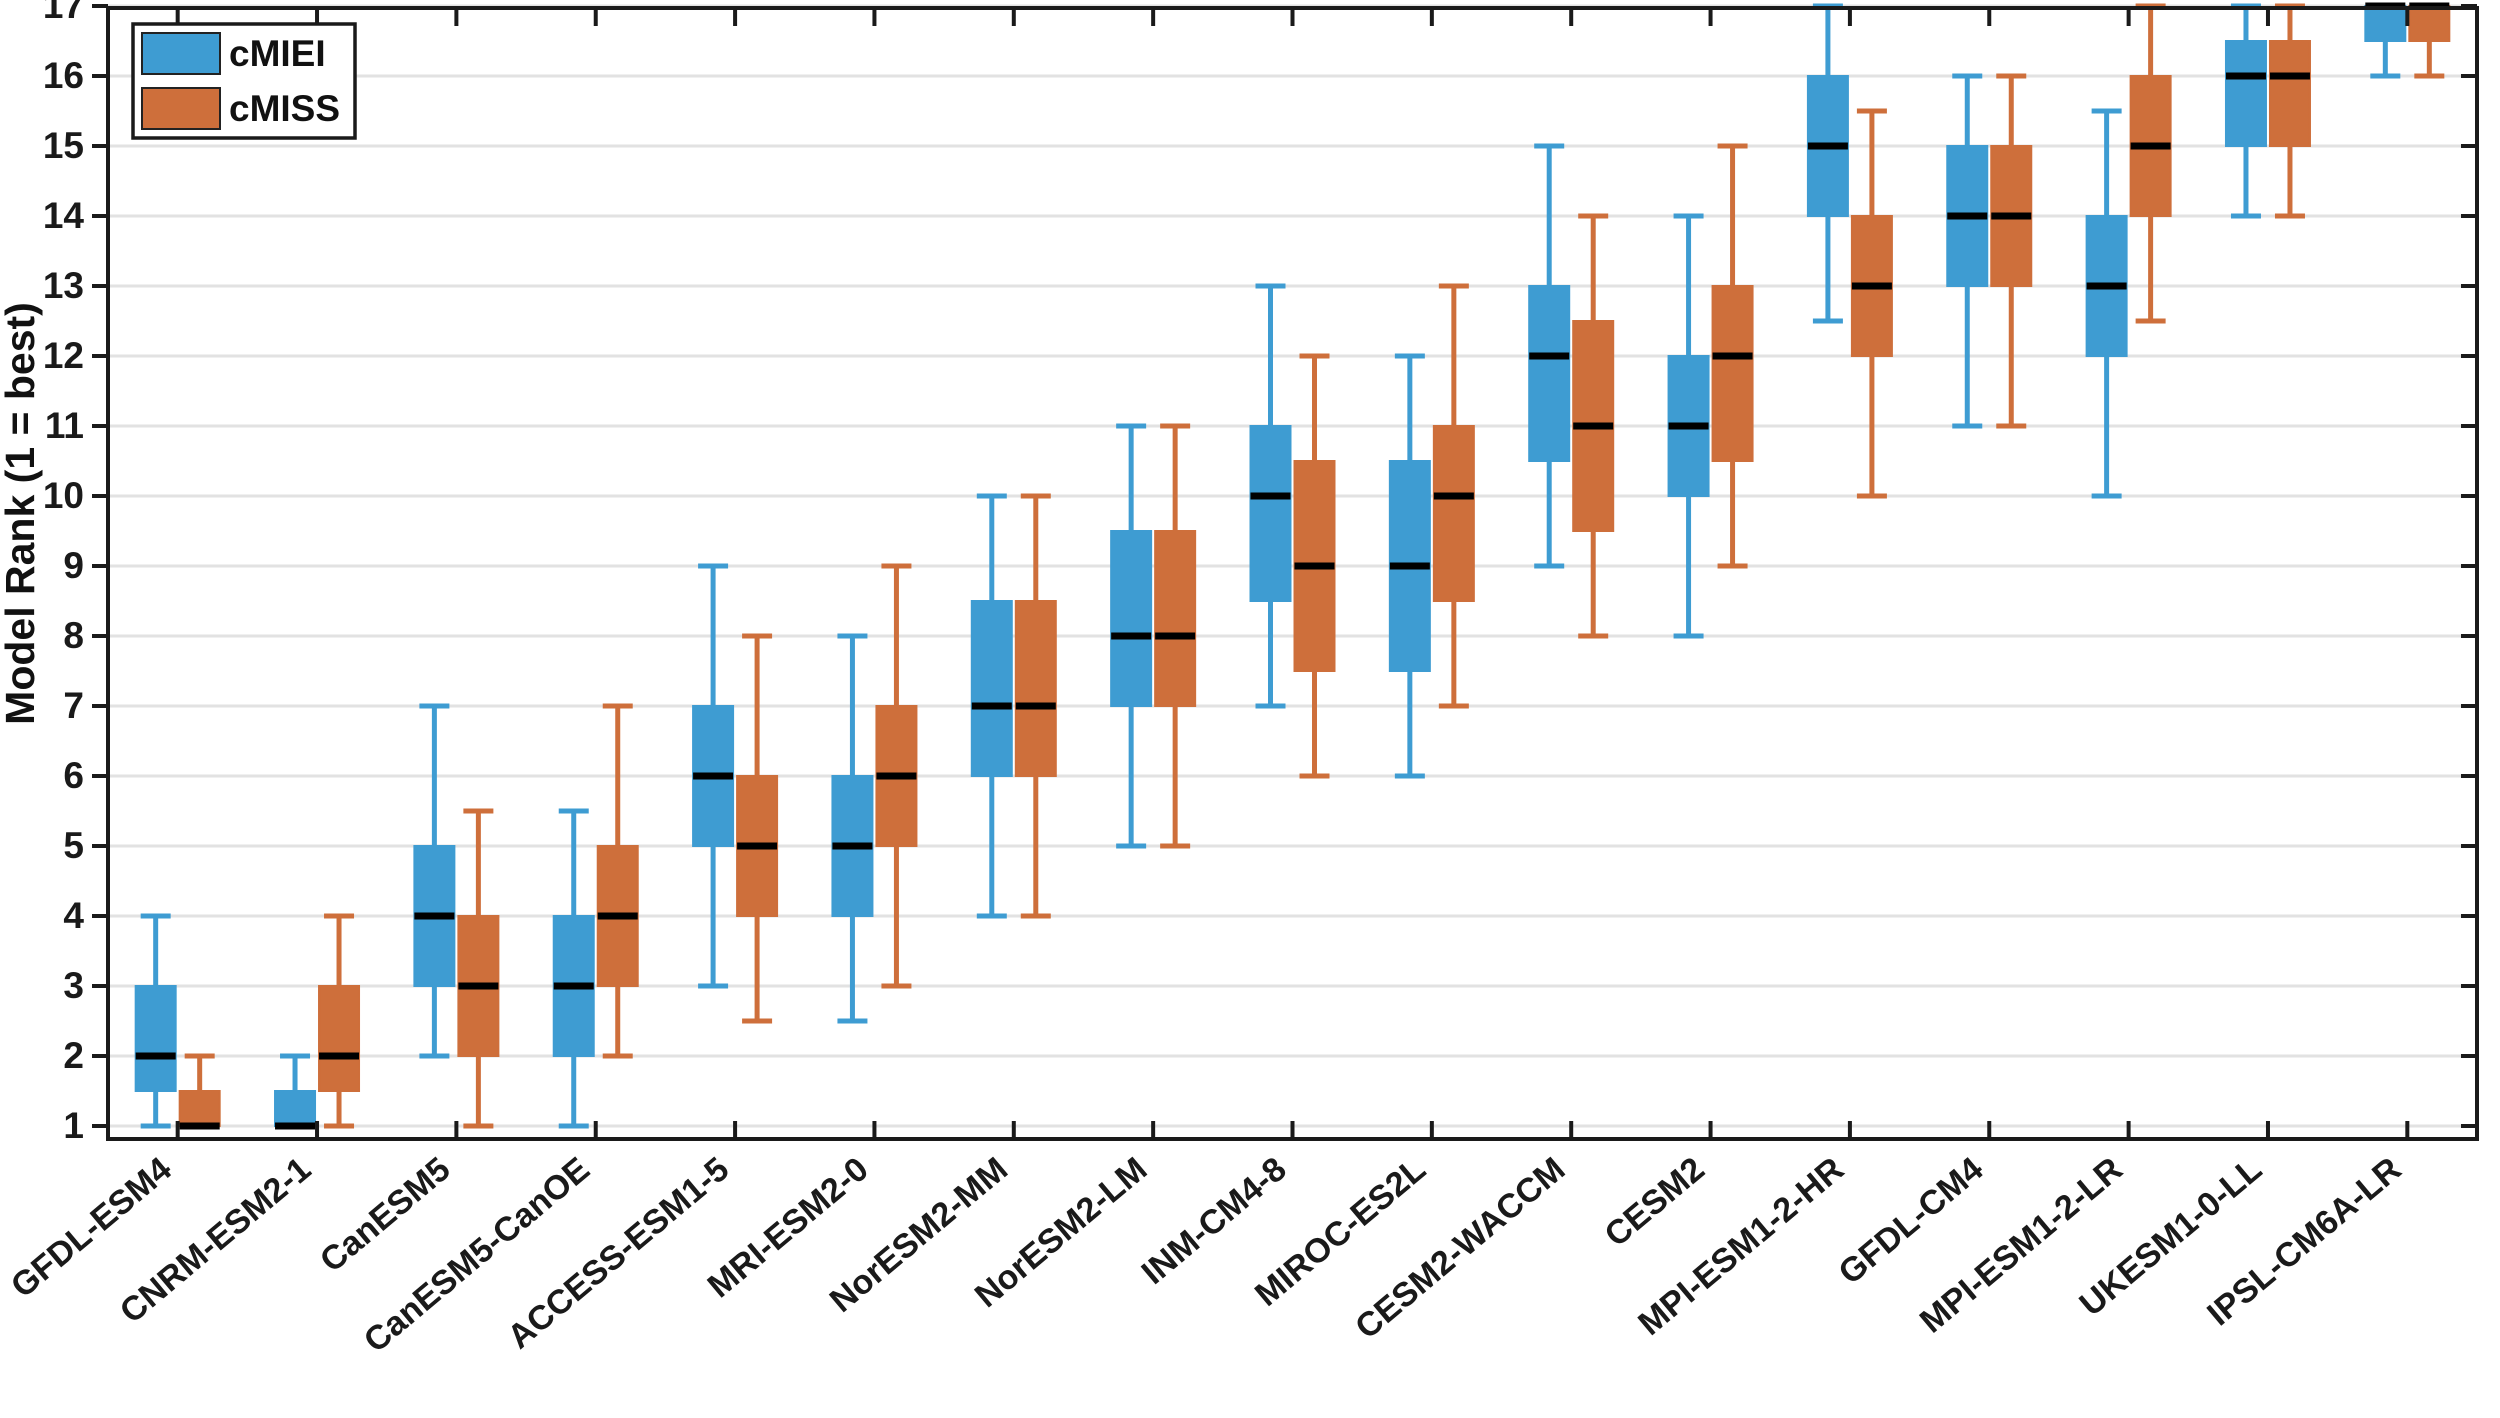 This screenshot has height=1418, width=2500. Describe the element at coordinates (2429, 23) in the screenshot. I see `box-cMISS-IPSL-CM6A-LR` at that location.